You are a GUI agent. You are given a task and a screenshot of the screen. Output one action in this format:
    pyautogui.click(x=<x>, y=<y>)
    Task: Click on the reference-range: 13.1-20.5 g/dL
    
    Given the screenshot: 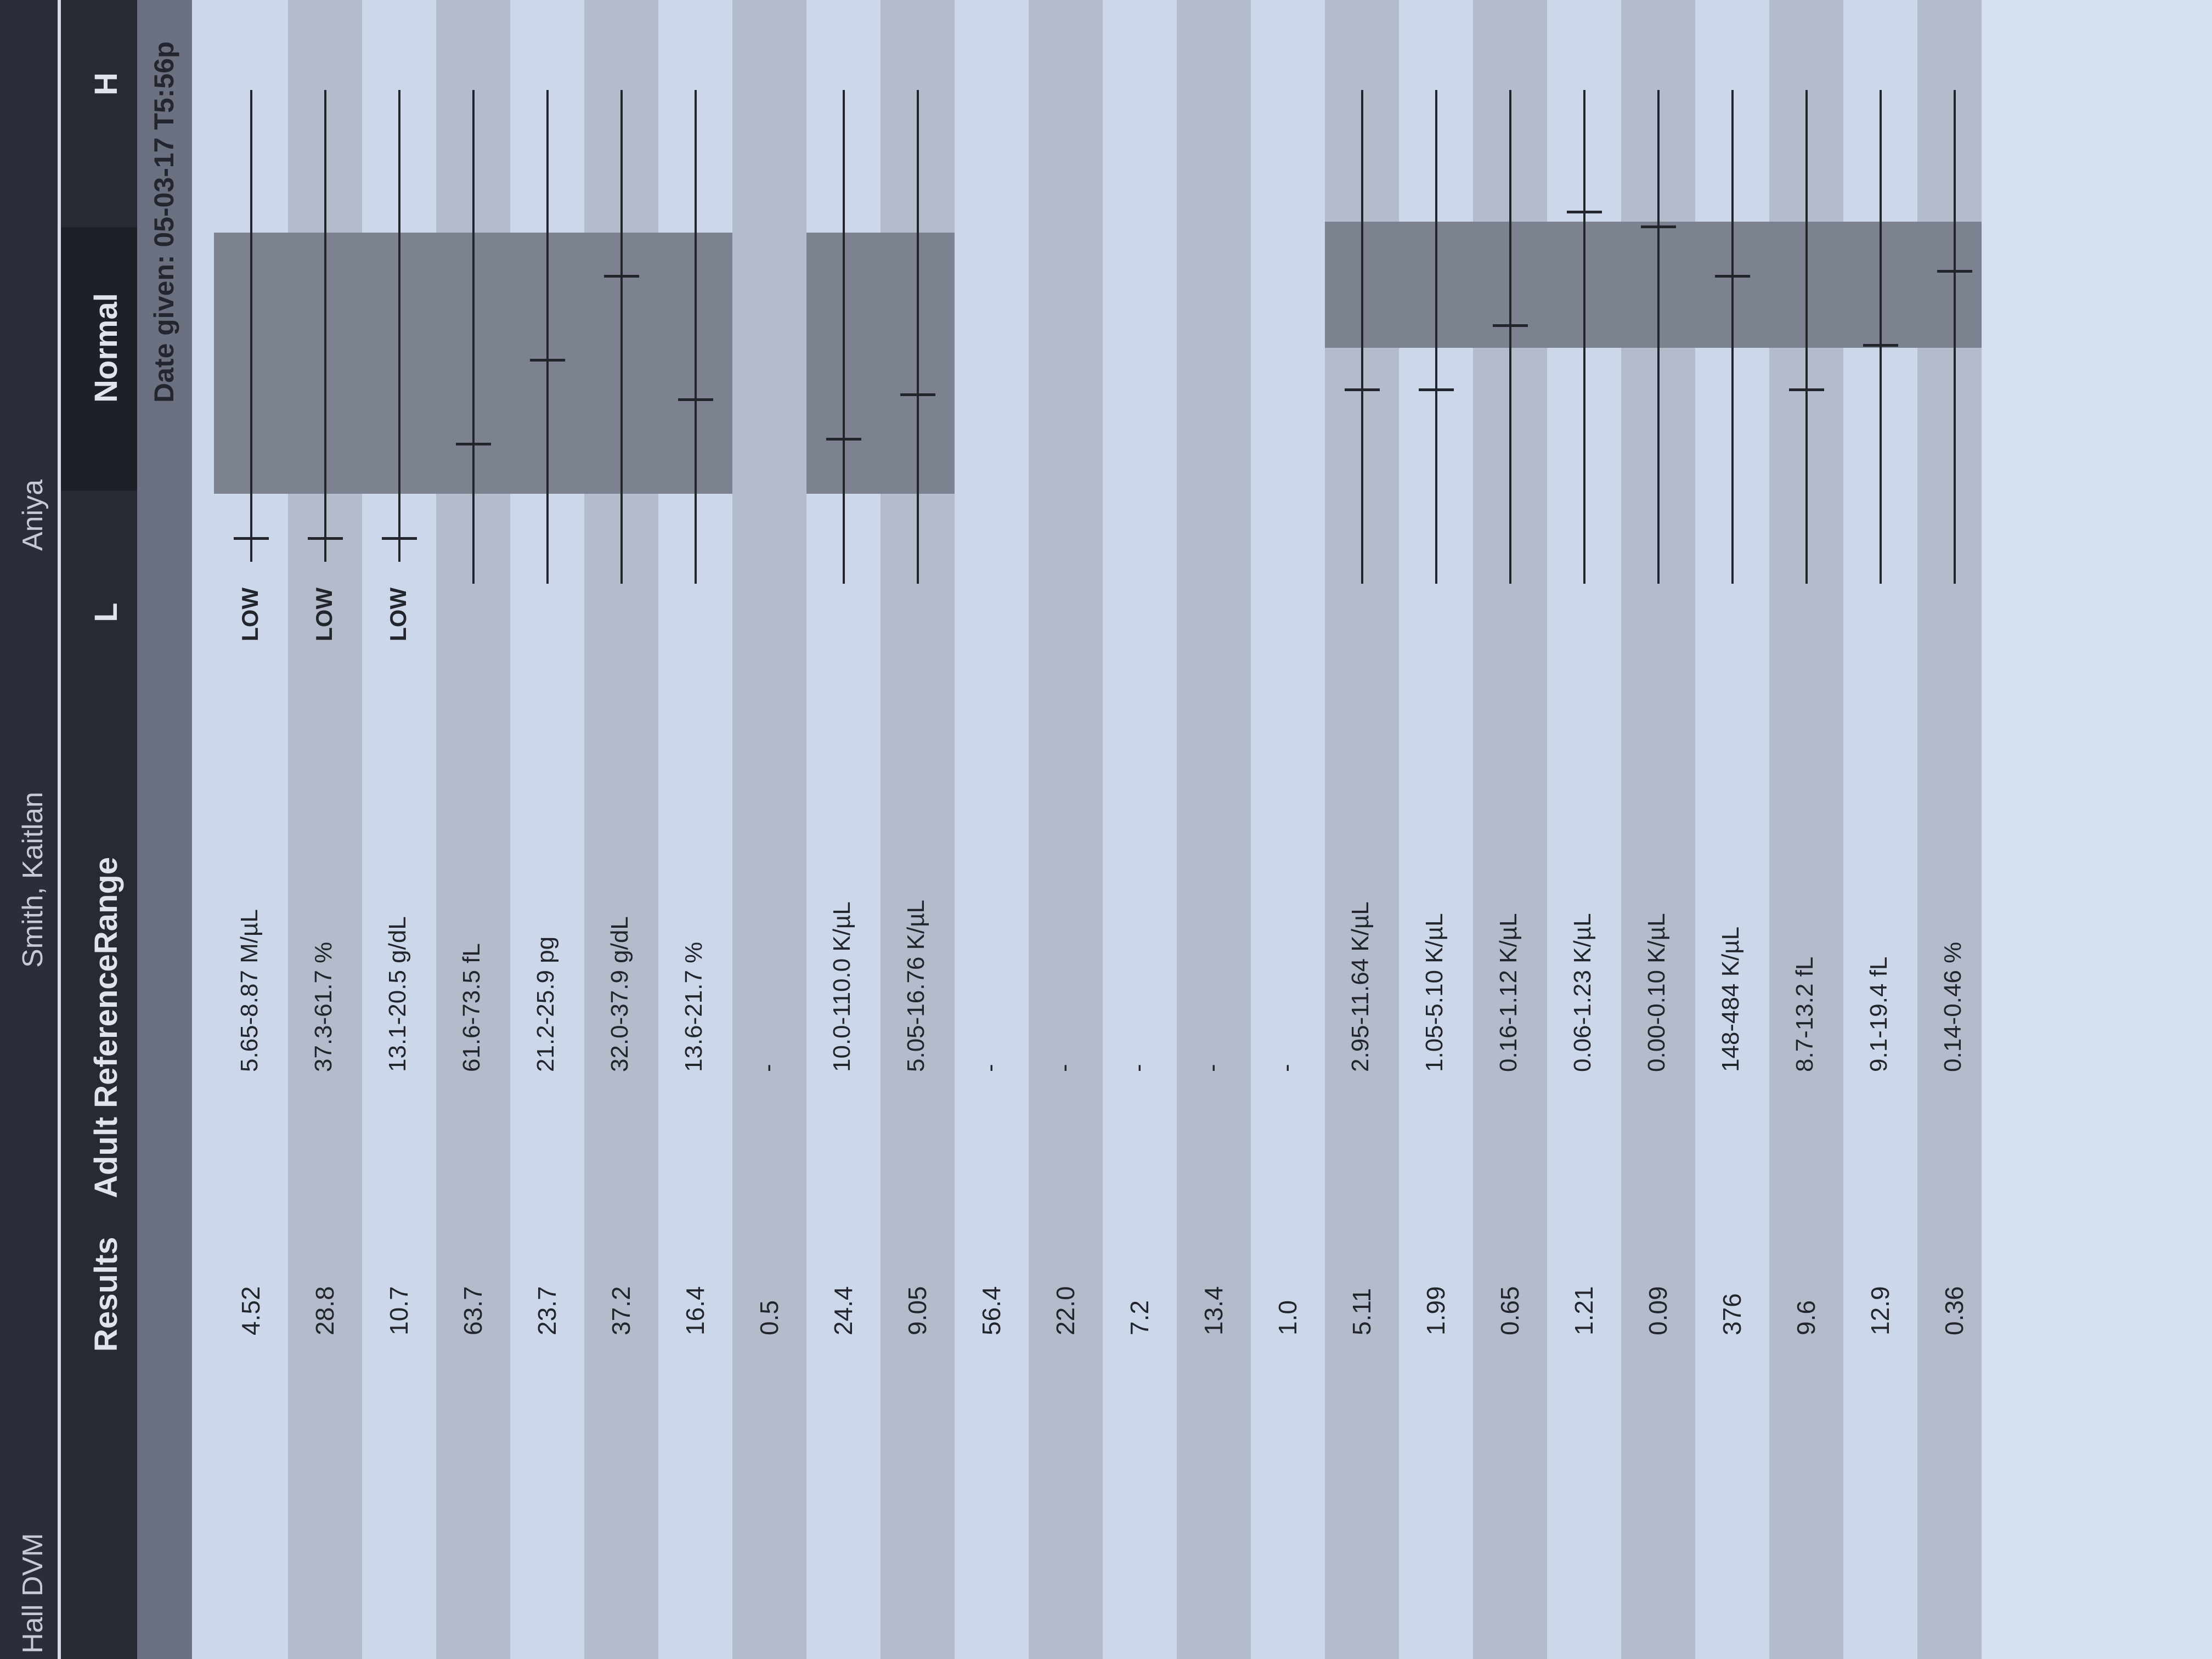 What is the action you would take?
    pyautogui.click(x=398, y=994)
    